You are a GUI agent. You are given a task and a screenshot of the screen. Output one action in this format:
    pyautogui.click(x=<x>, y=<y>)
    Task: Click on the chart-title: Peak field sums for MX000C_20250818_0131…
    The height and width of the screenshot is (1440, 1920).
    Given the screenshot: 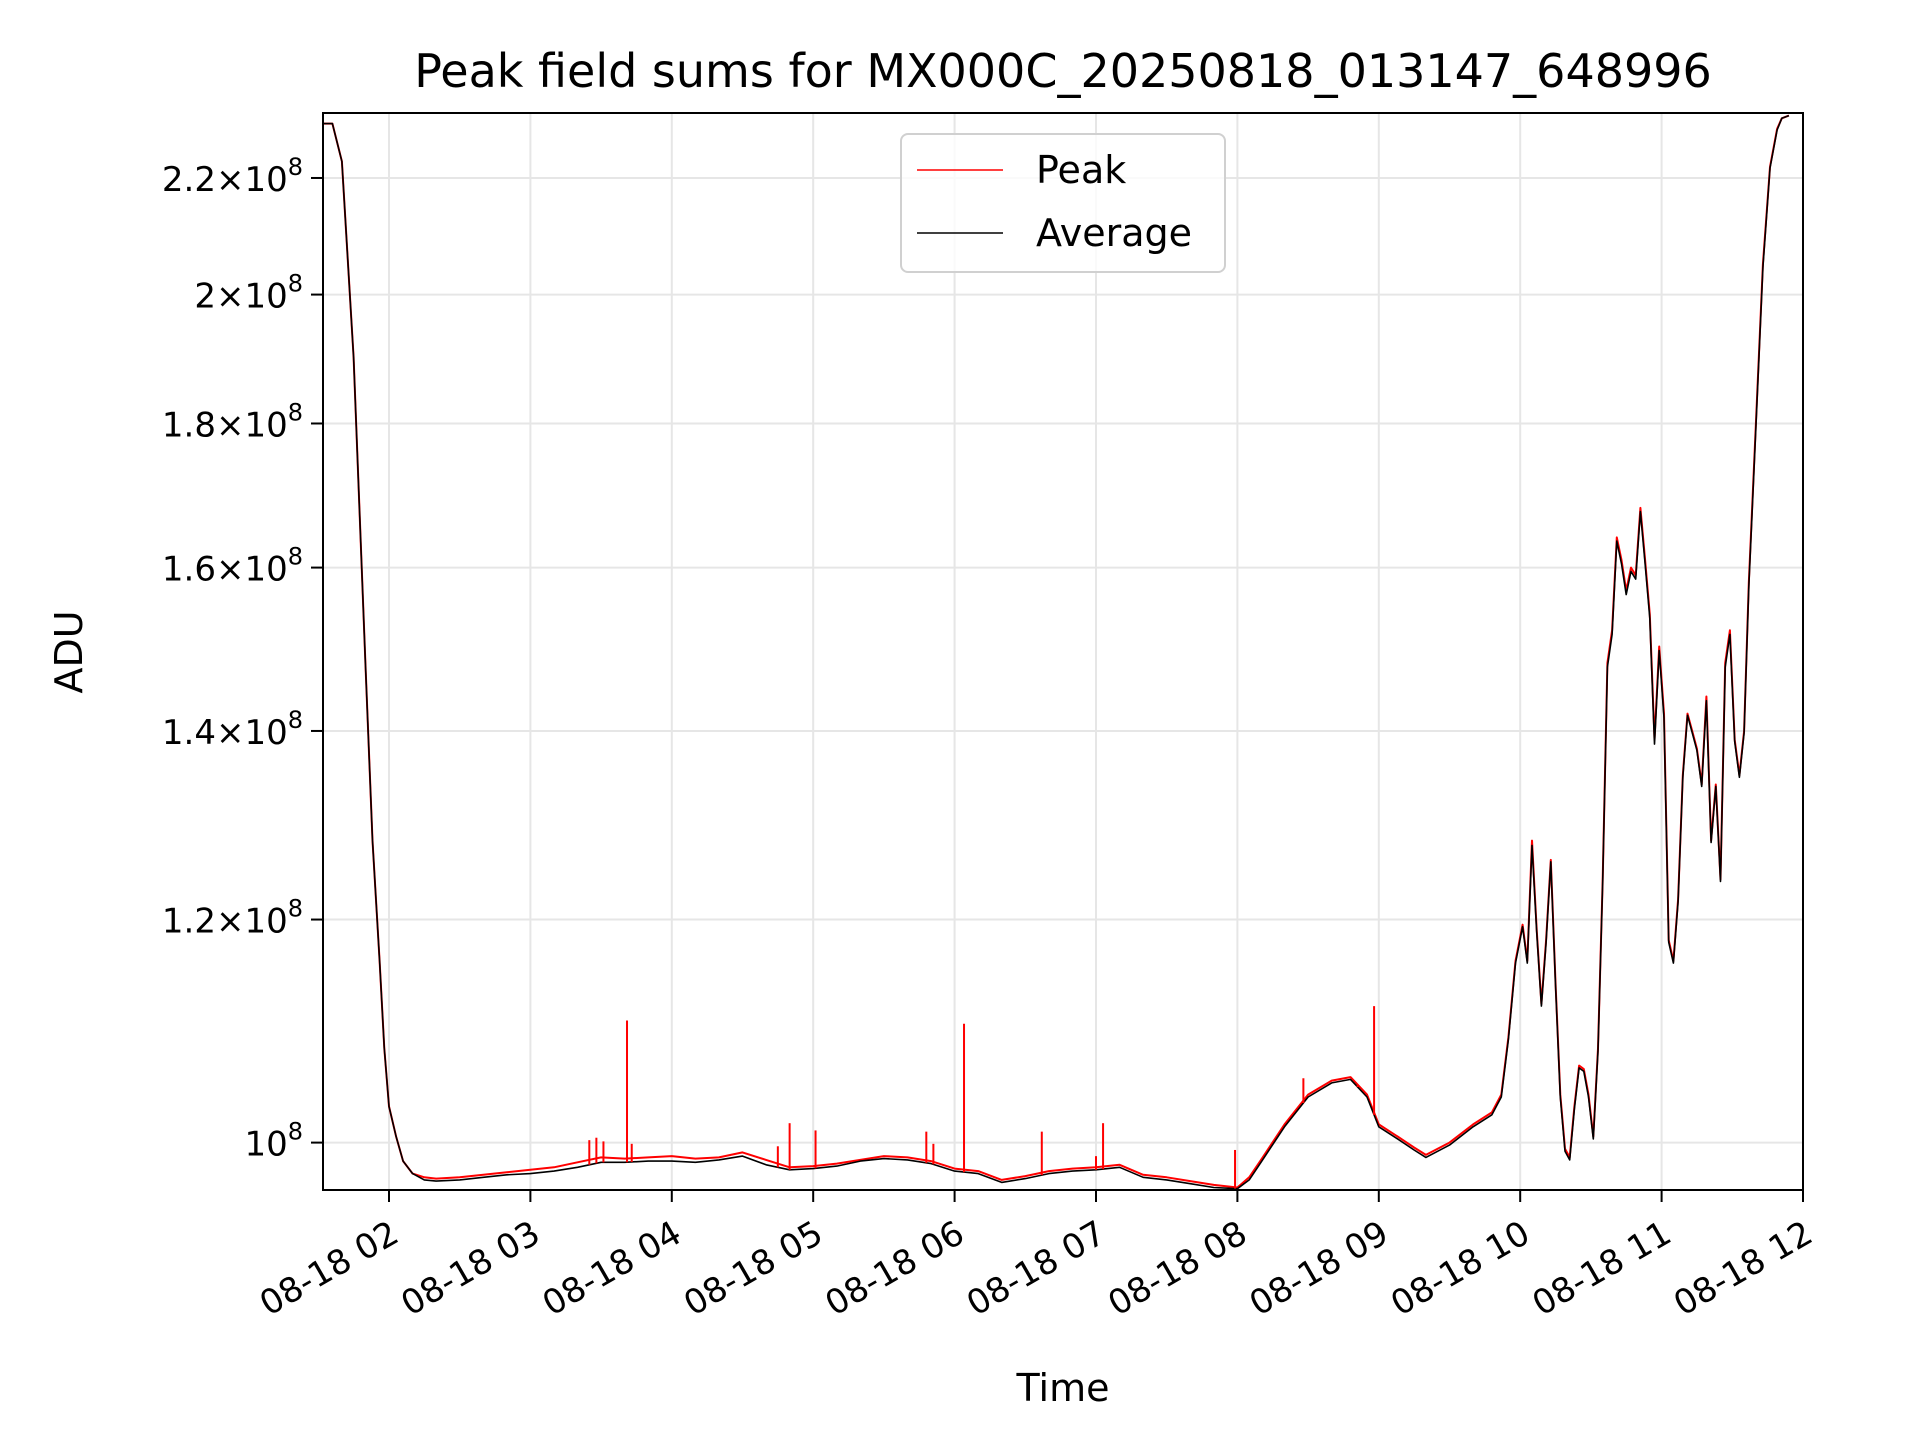 What is the action you would take?
    pyautogui.click(x=1063, y=71)
    